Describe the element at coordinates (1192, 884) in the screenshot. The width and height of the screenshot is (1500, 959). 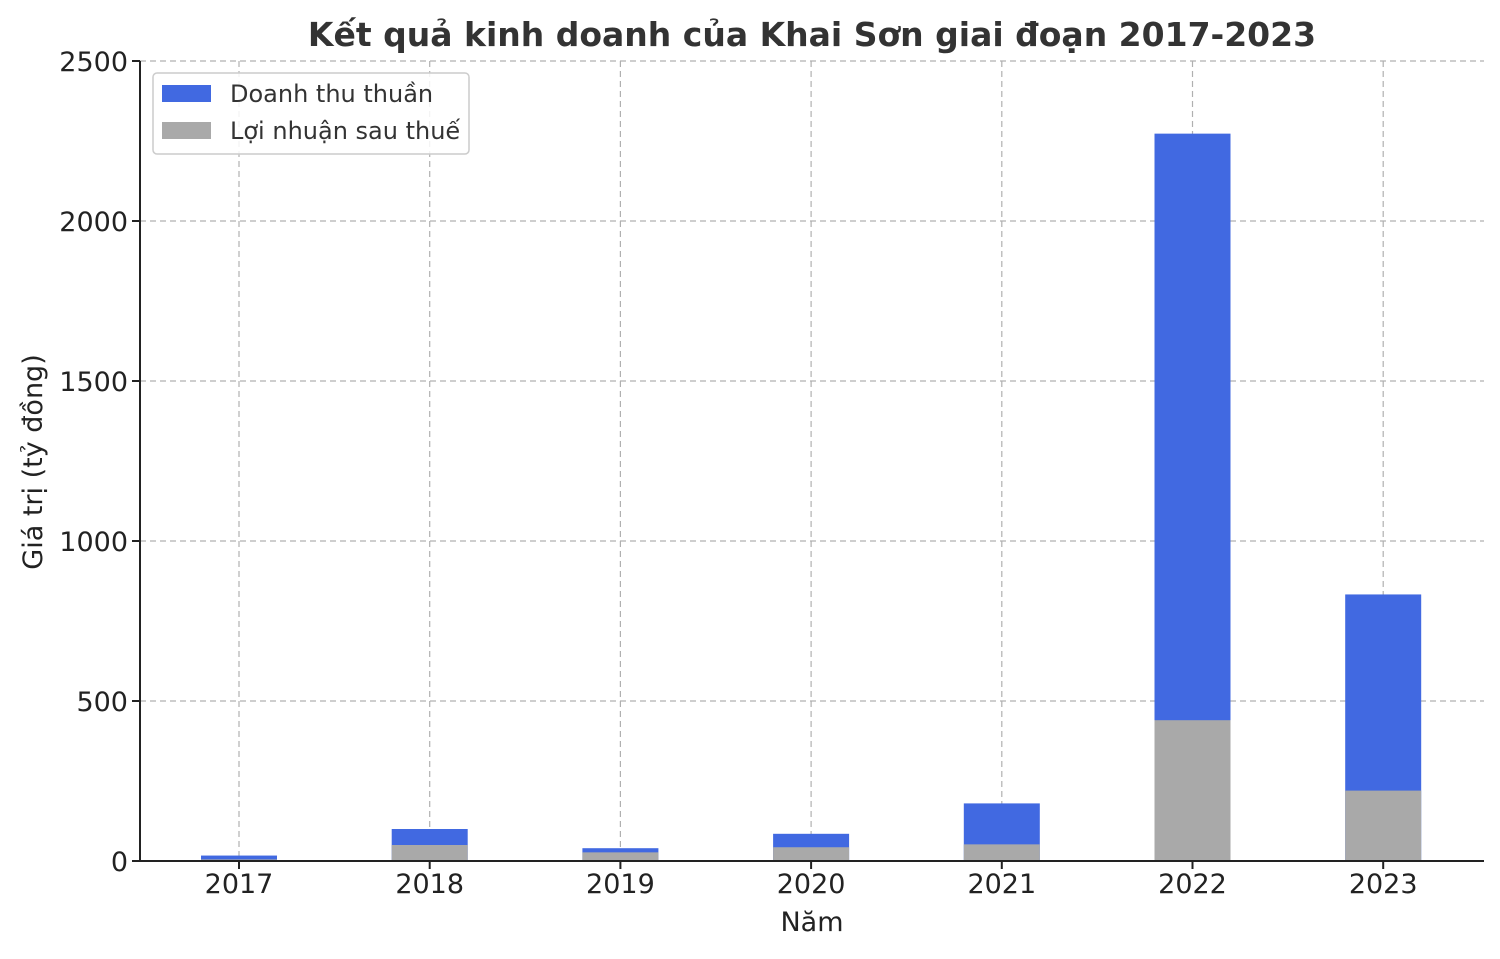
I see `x-tick-label: 2022` at that location.